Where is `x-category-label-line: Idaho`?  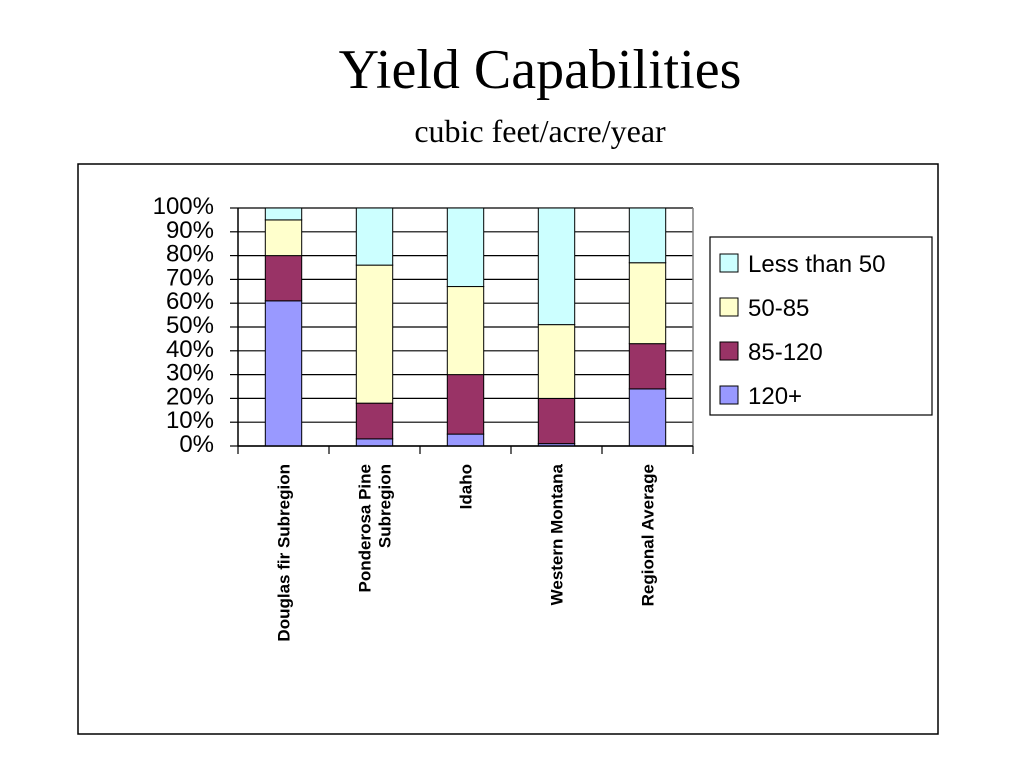
x-category-label-line: Idaho is located at coordinates (466, 486).